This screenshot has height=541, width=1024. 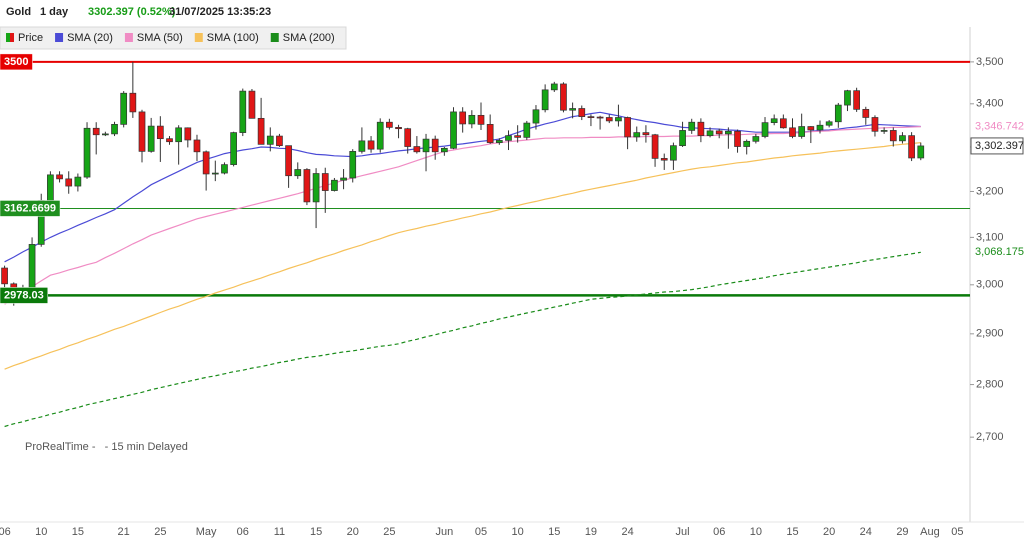 What do you see at coordinates (591, 532) in the screenshot?
I see `x-tick-label: 19` at bounding box center [591, 532].